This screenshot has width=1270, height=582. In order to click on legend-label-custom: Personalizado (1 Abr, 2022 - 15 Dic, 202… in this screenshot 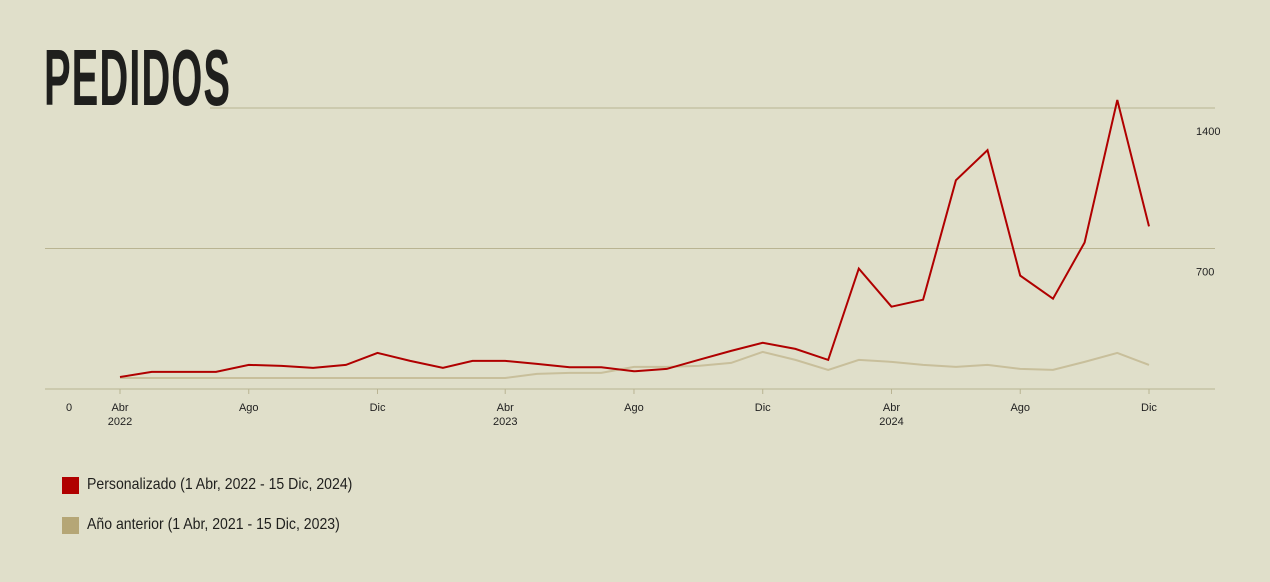, I will do `click(220, 484)`.